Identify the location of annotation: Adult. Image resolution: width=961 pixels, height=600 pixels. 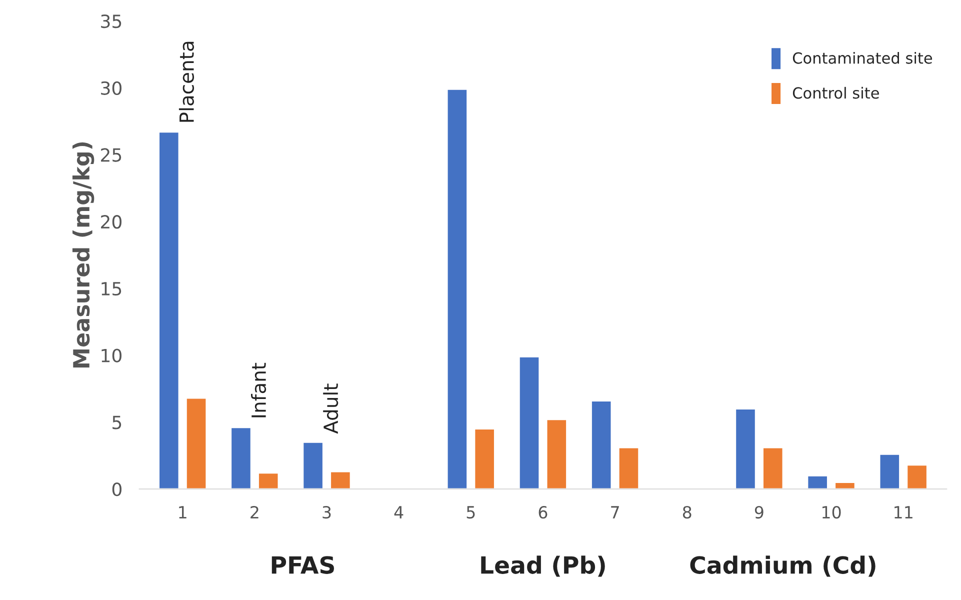
(330, 409).